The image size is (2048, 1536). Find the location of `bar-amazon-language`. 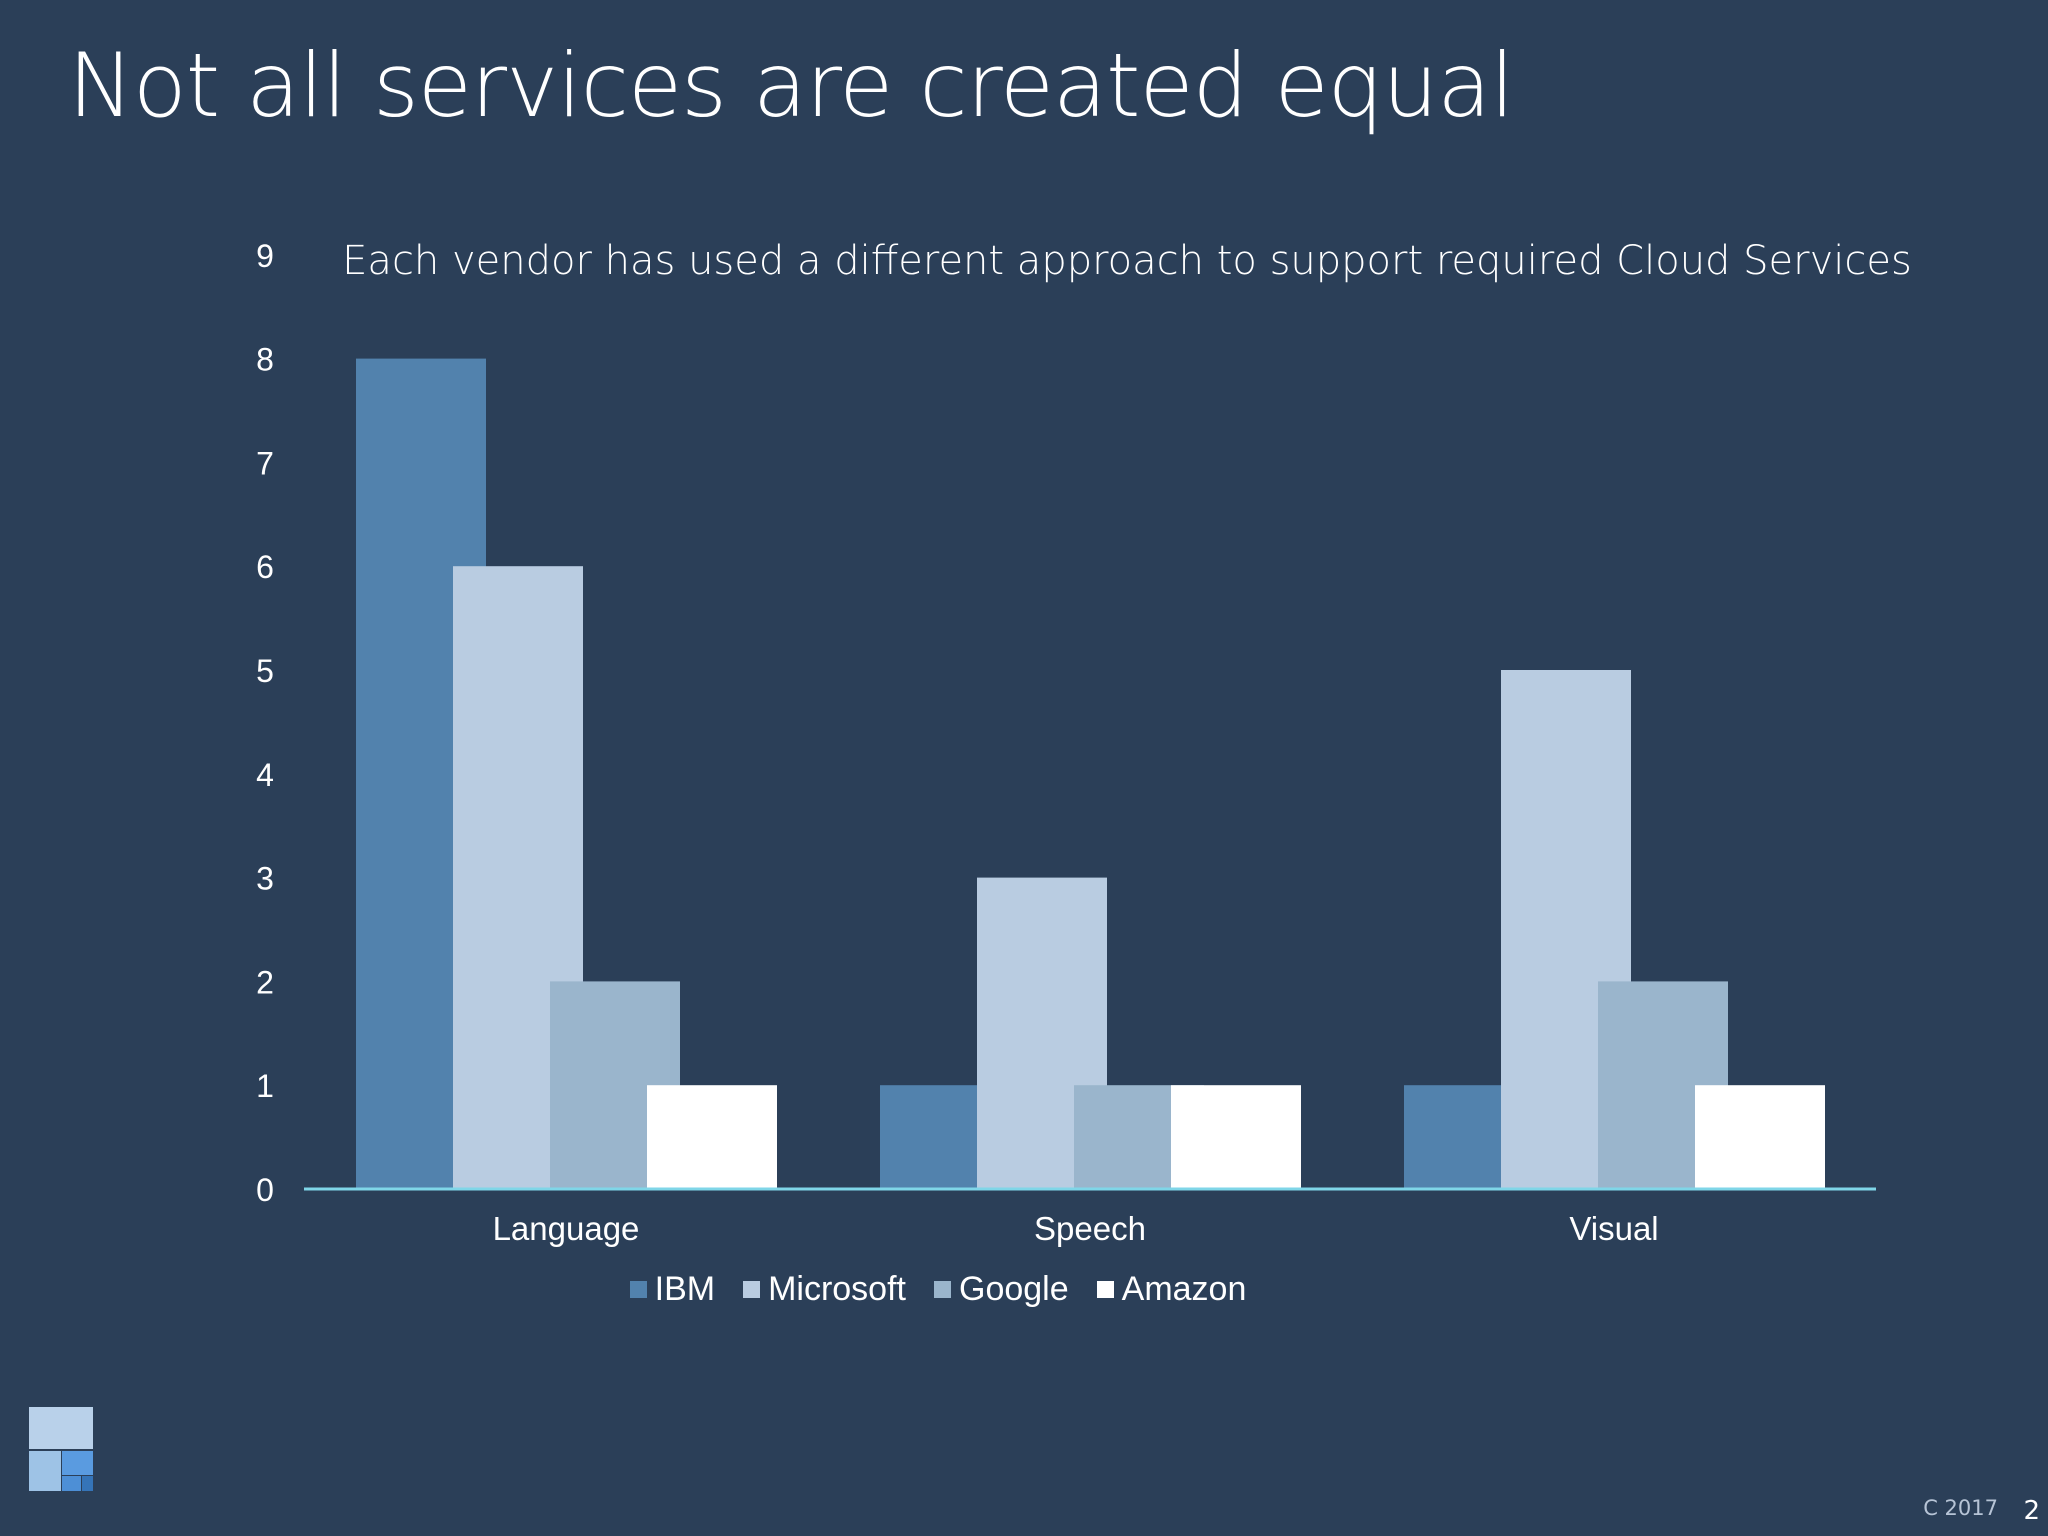

bar-amazon-language is located at coordinates (712, 1137).